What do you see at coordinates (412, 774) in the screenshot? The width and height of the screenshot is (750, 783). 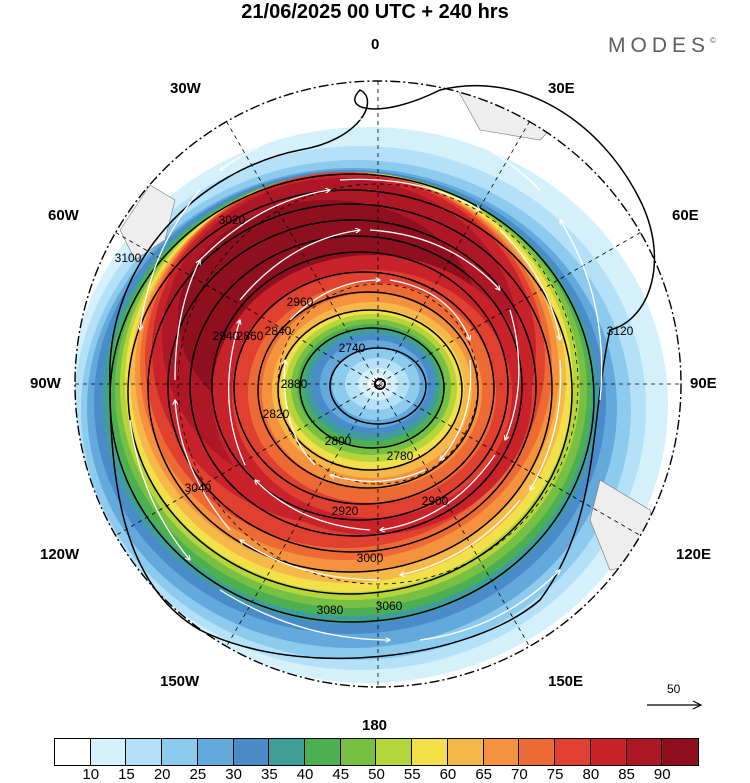 I see `colorbar-tick-label: 55` at bounding box center [412, 774].